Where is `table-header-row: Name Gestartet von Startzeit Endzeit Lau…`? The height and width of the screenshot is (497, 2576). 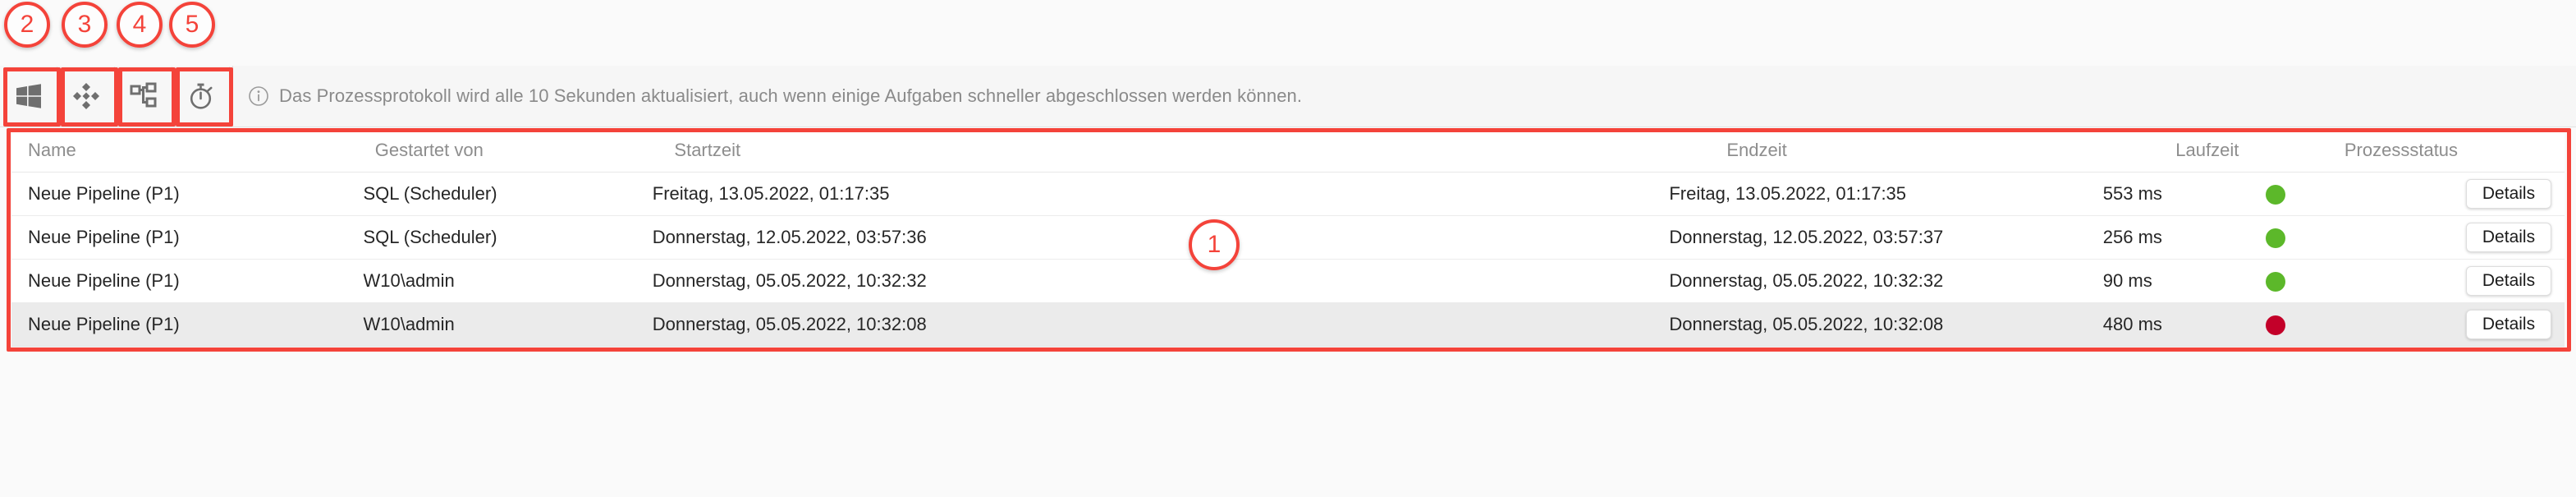 table-header-row: Name Gestartet von Startzeit Endzeit Lau… is located at coordinates (1288, 151).